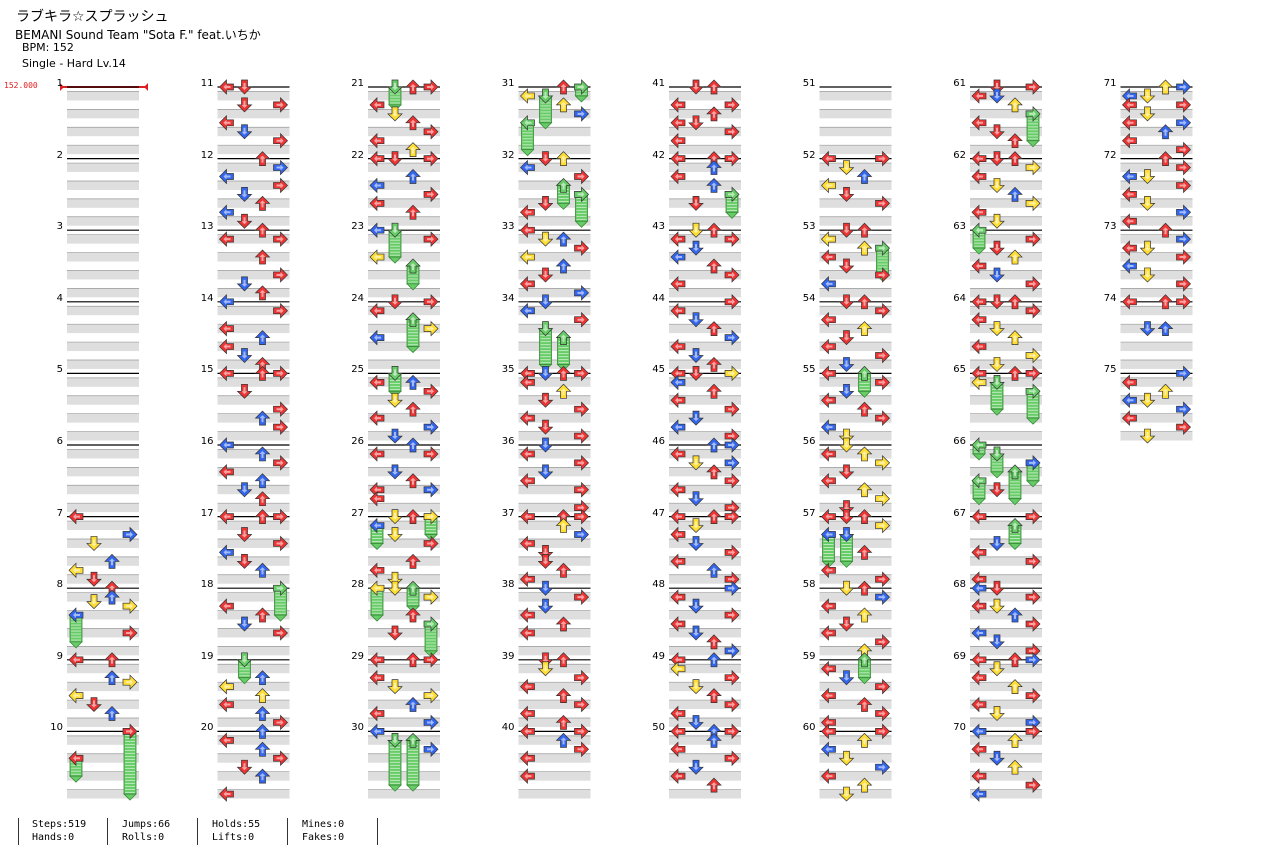 This screenshot has width=1280, height=859. What do you see at coordinates (1110, 370) in the screenshot?
I see `measure-number: 75` at bounding box center [1110, 370].